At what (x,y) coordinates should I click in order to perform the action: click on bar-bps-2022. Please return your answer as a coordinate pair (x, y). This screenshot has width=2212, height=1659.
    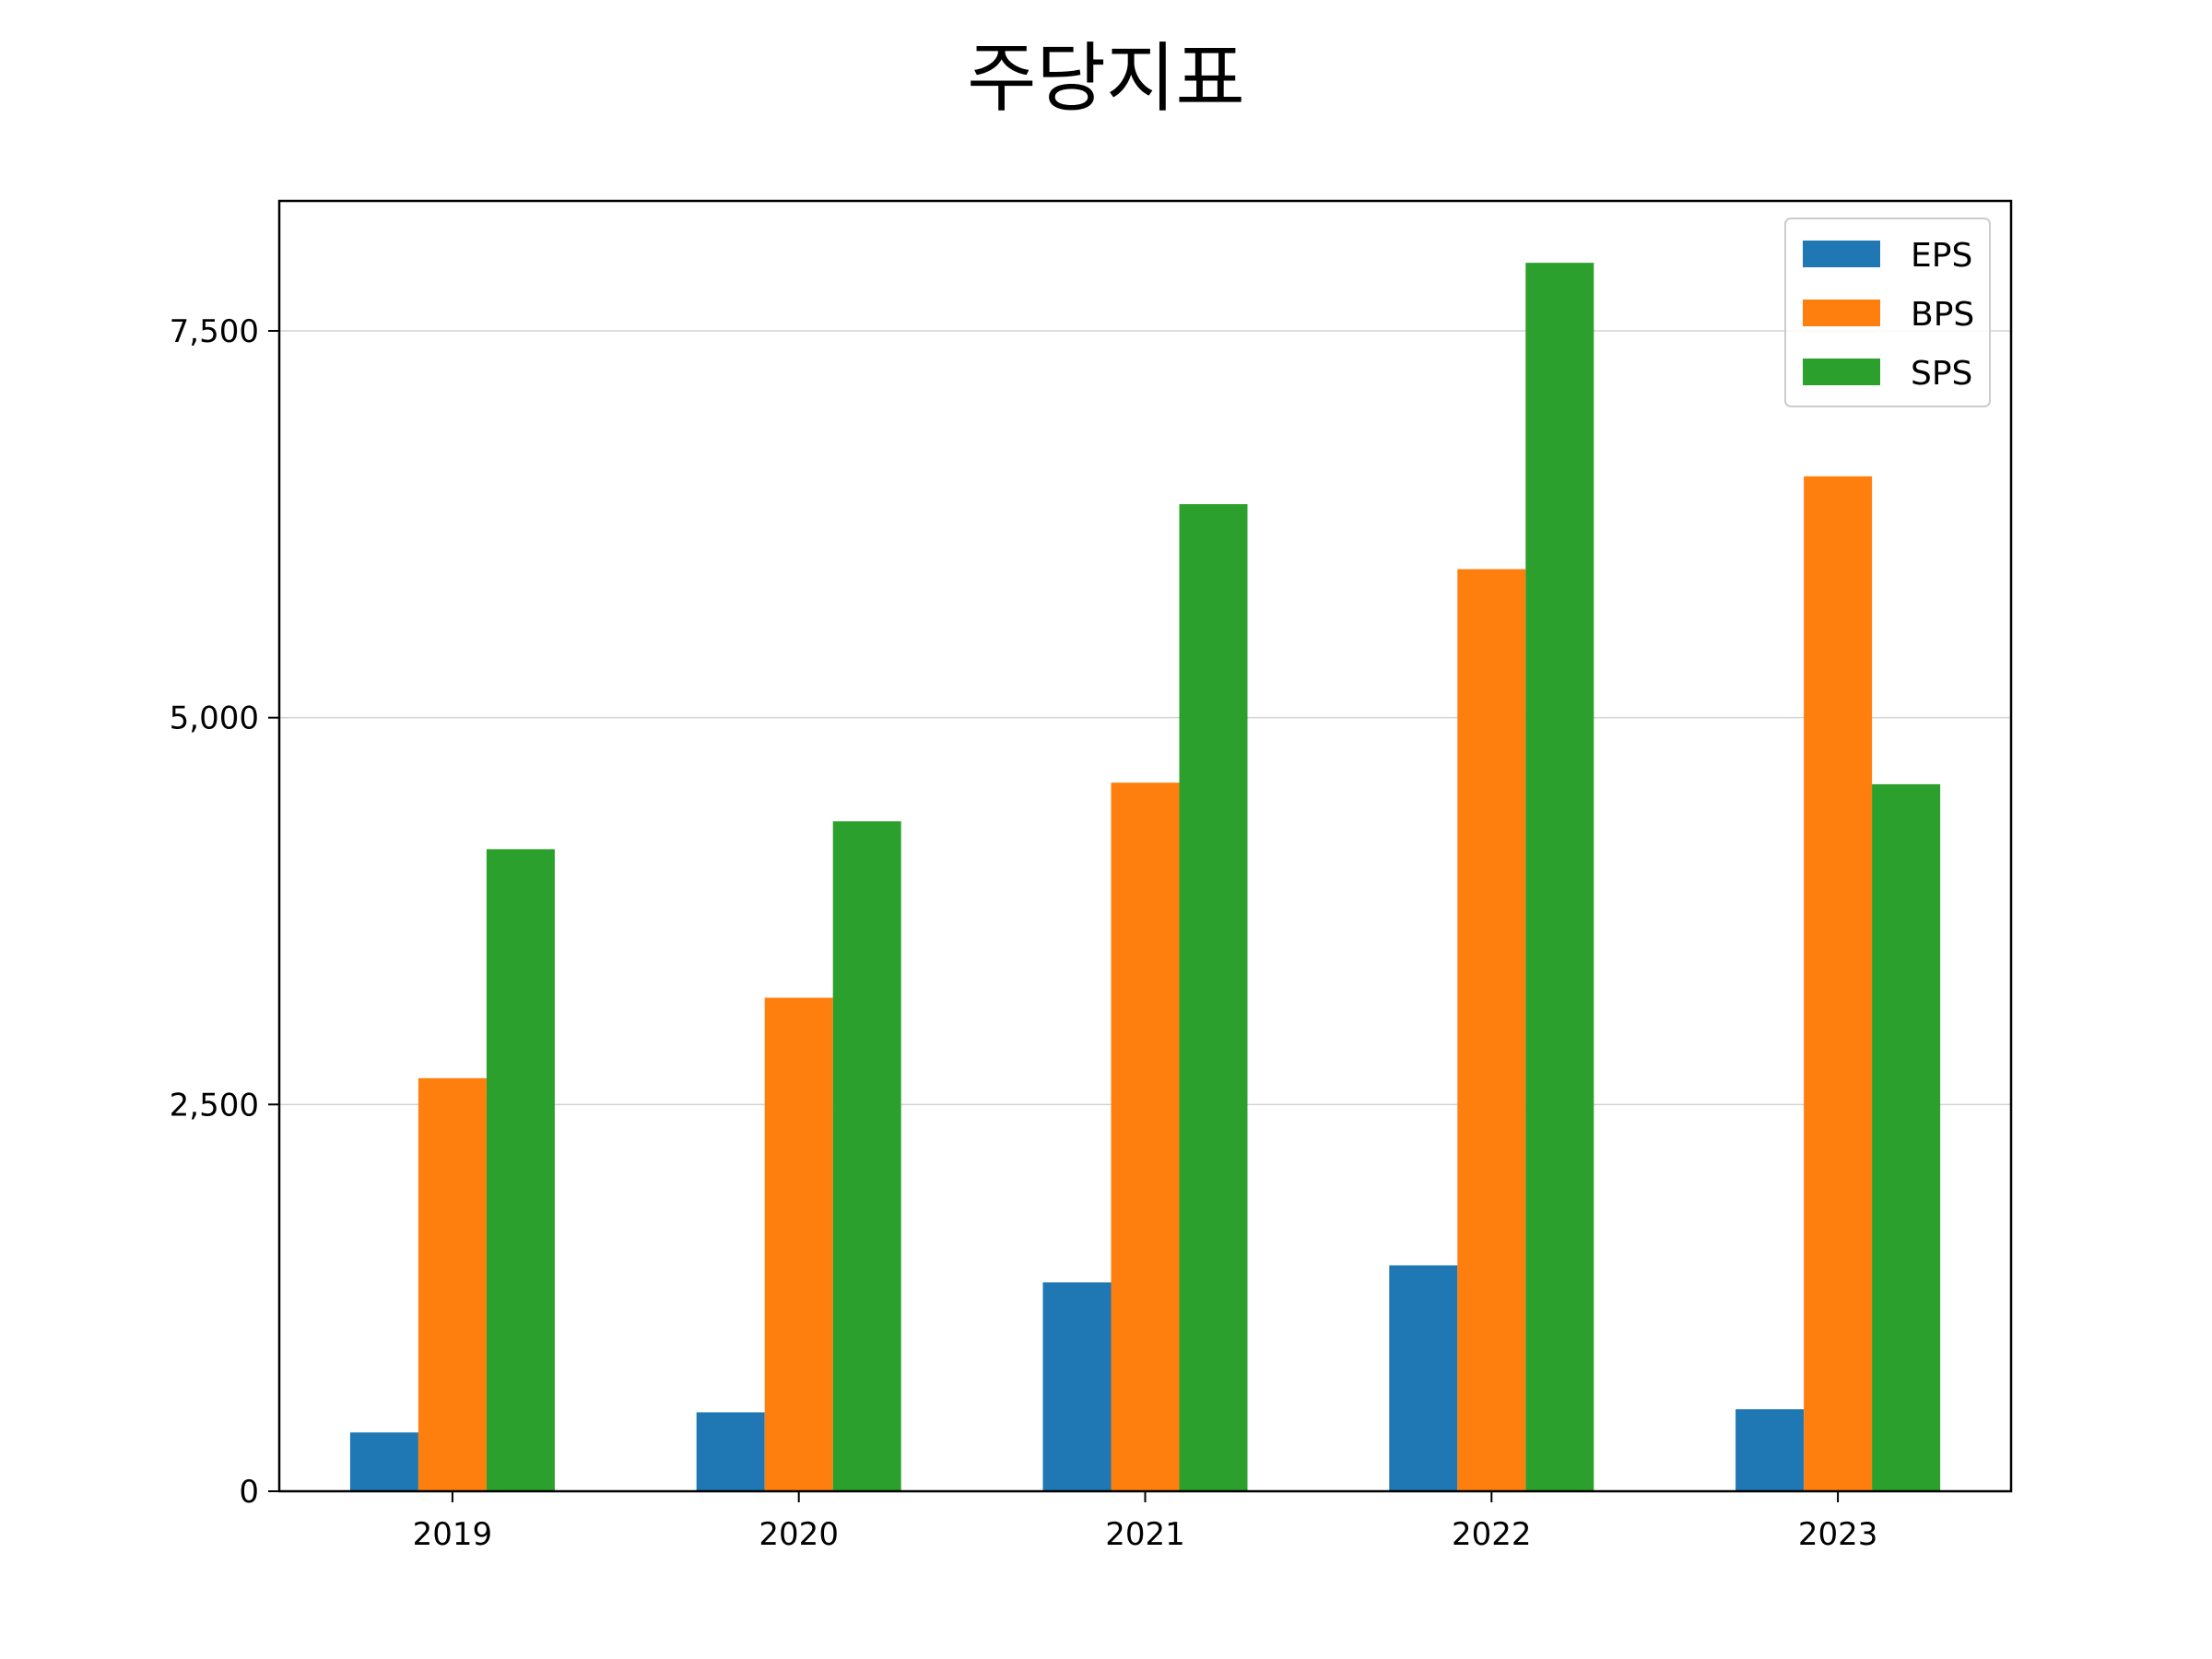
    Looking at the image, I should click on (1491, 1030).